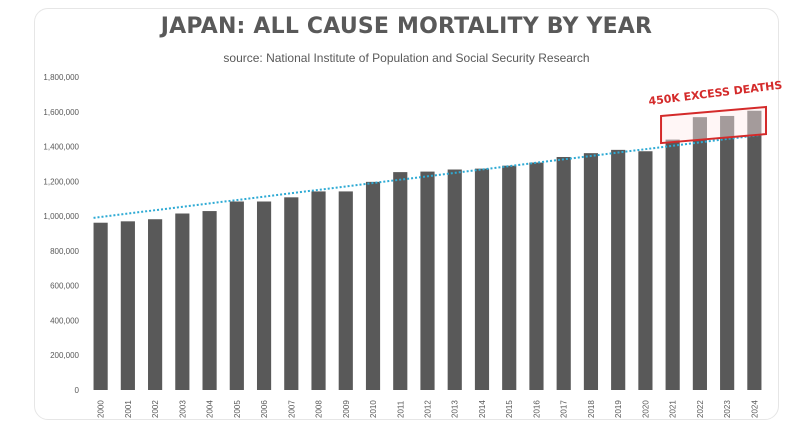 This screenshot has height=428, width=800. Describe the element at coordinates (127, 305) in the screenshot. I see `bar-2001` at that location.